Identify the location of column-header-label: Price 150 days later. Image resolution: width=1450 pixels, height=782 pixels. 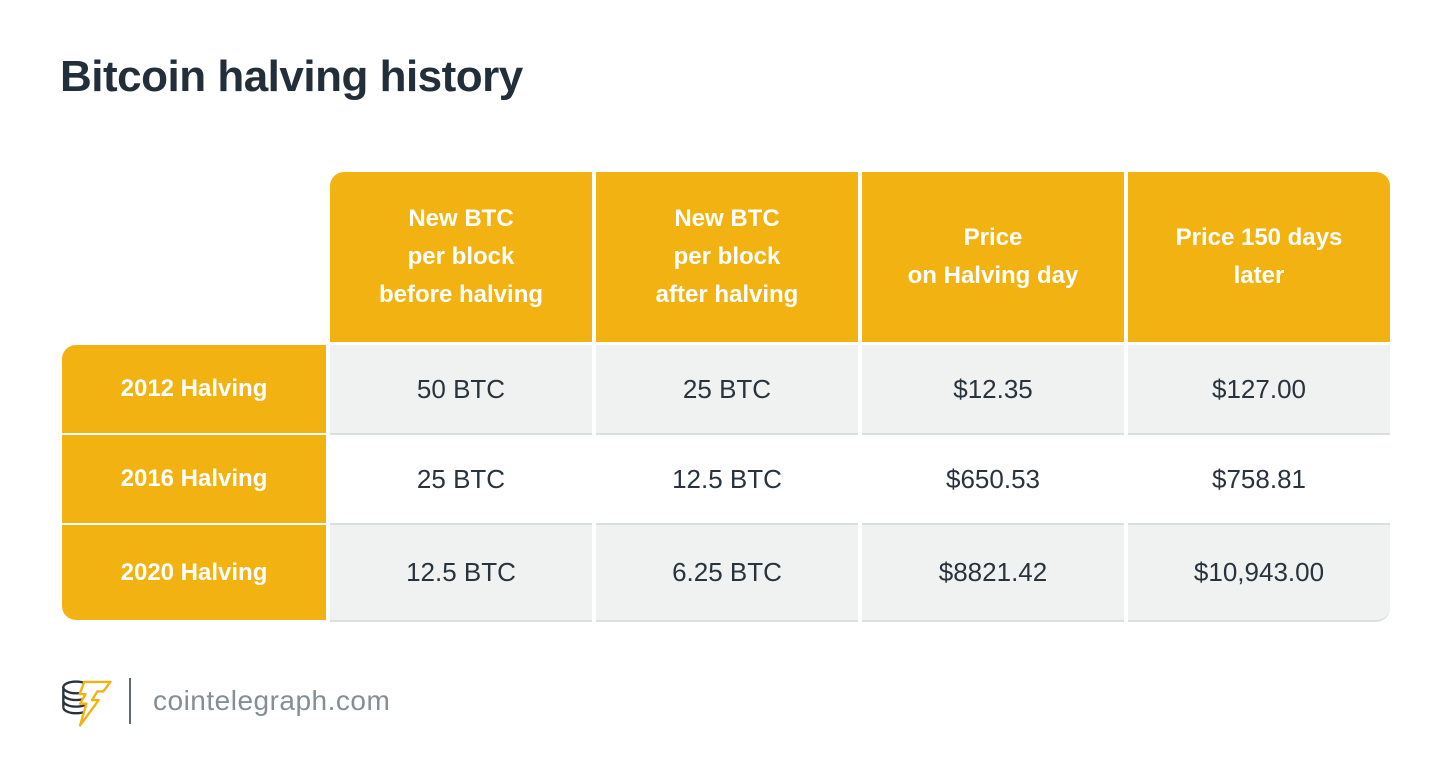
(1259, 256).